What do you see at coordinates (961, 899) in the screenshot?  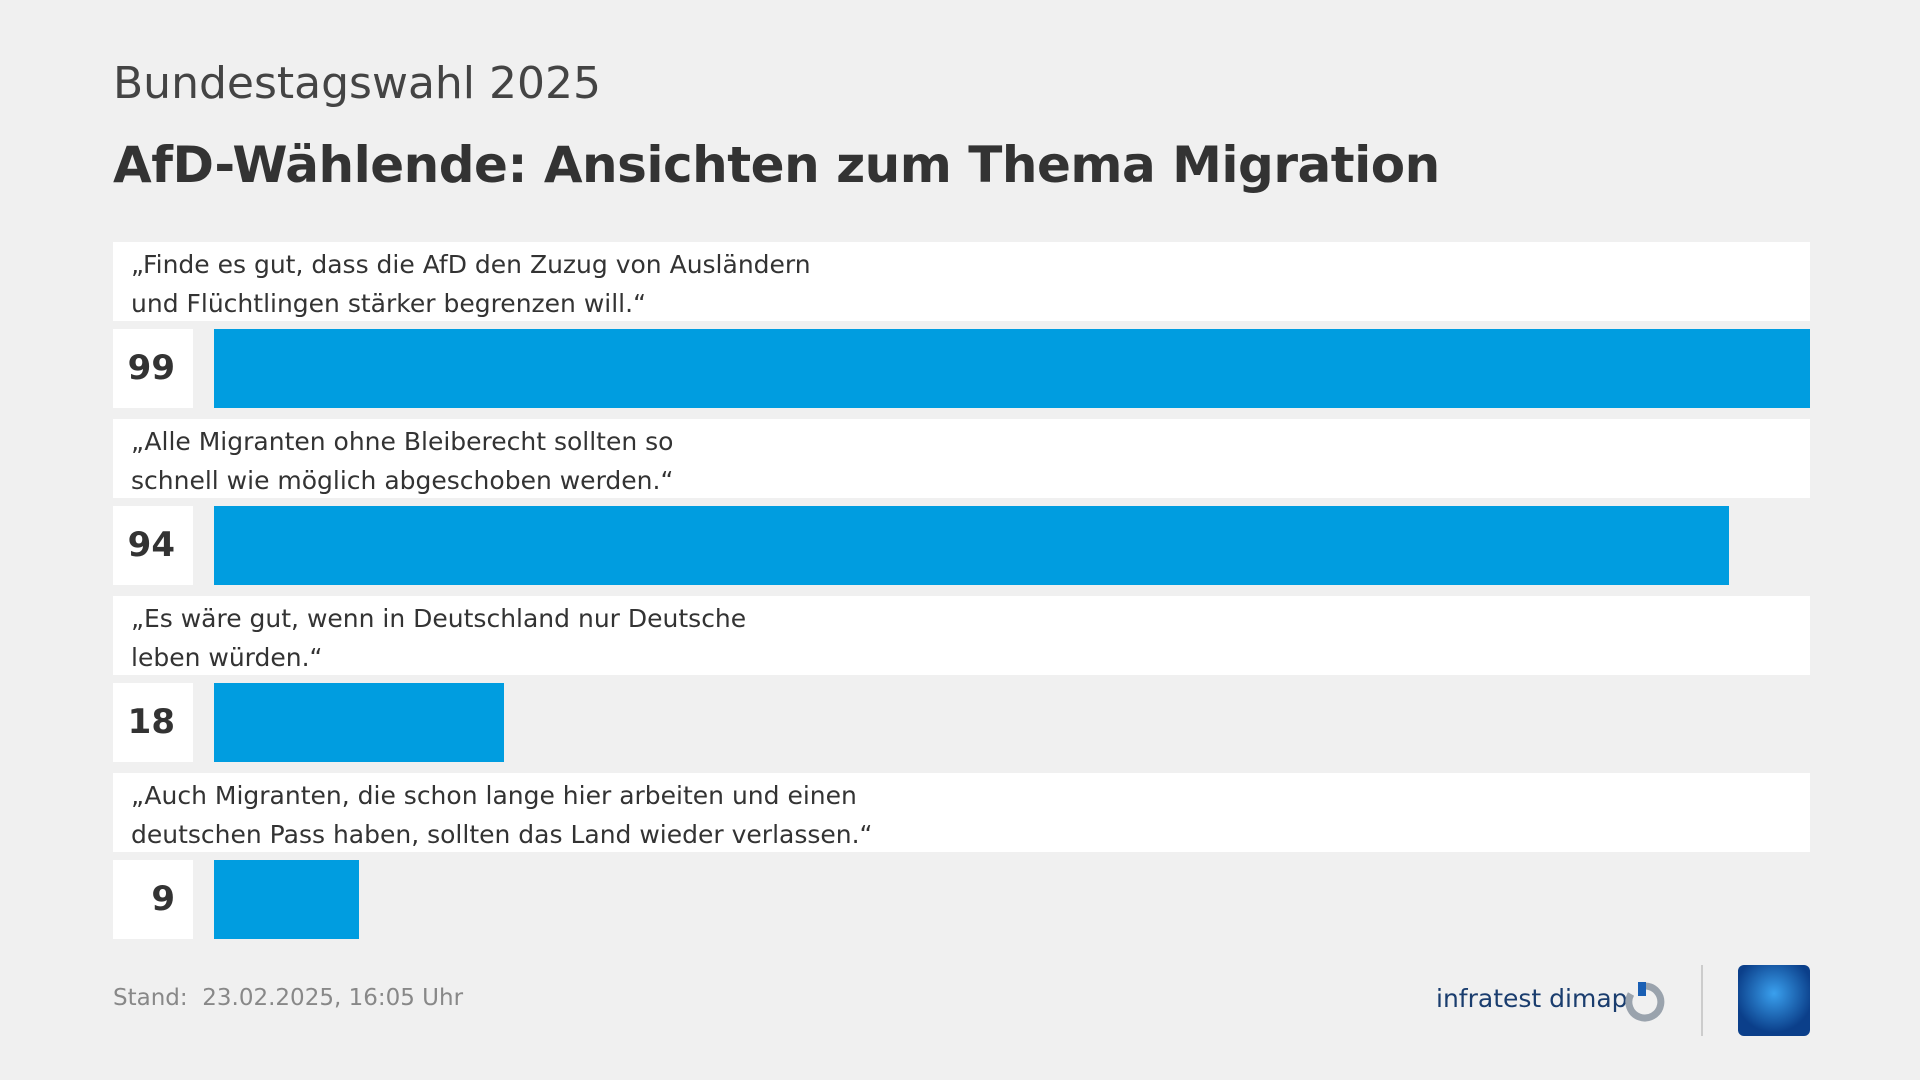 I see `bar-row: 9` at bounding box center [961, 899].